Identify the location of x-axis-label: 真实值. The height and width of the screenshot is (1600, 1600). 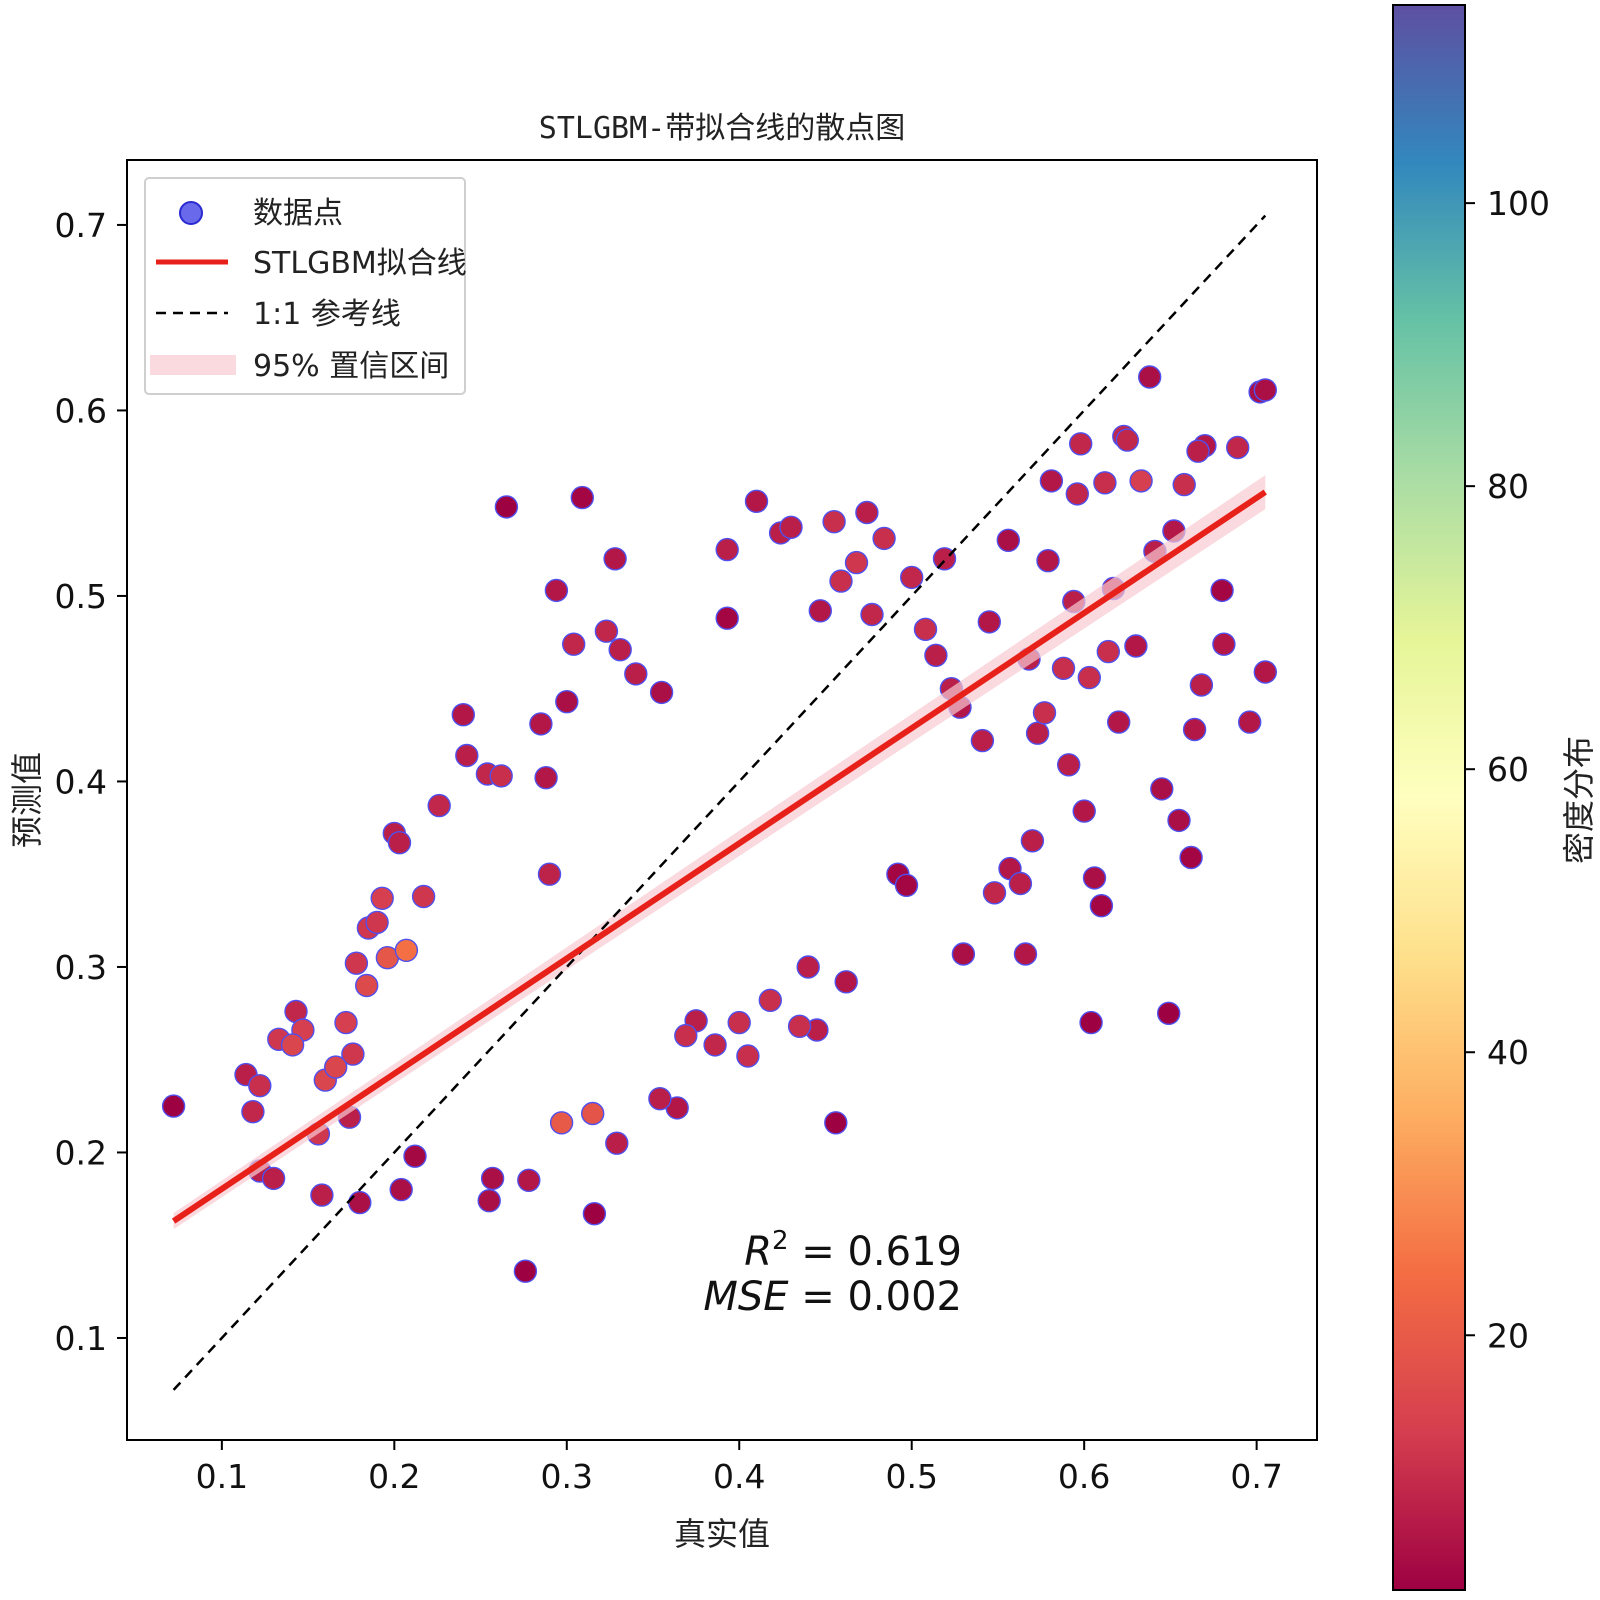
(722, 1534).